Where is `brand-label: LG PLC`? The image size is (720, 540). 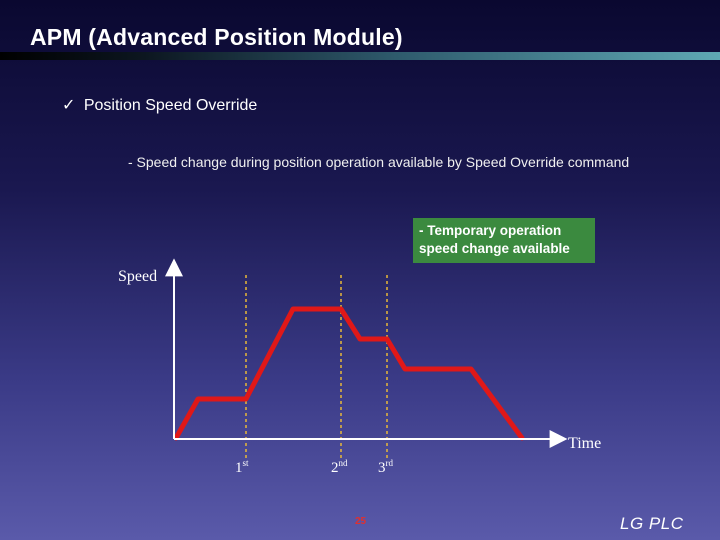
brand-label: LG PLC is located at coordinates (652, 523).